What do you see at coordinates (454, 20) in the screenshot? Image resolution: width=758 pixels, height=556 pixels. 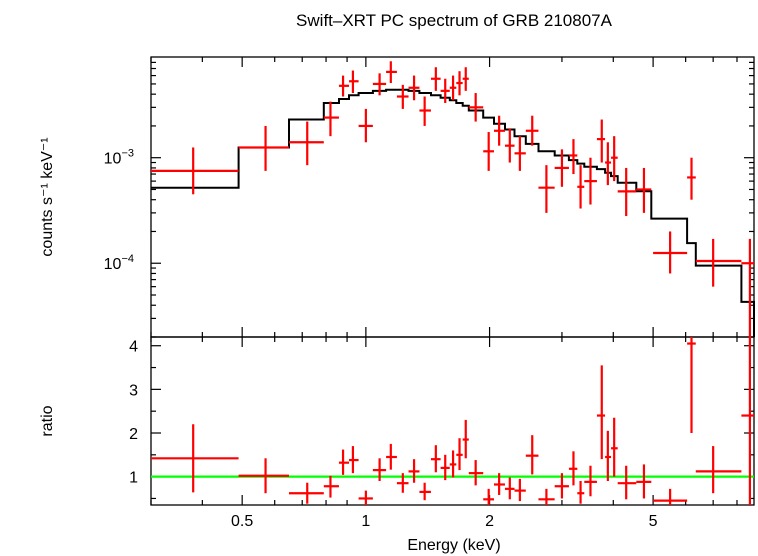 I see `chart-title: Swift–XRT PC spectrum of GRB 210807A` at bounding box center [454, 20].